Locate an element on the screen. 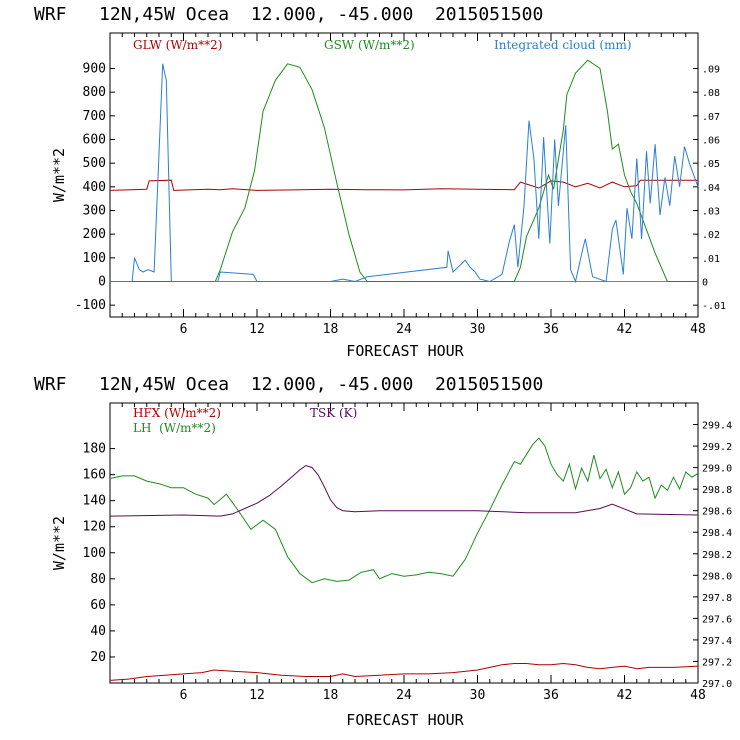  hfx-series-line is located at coordinates (404, 671).